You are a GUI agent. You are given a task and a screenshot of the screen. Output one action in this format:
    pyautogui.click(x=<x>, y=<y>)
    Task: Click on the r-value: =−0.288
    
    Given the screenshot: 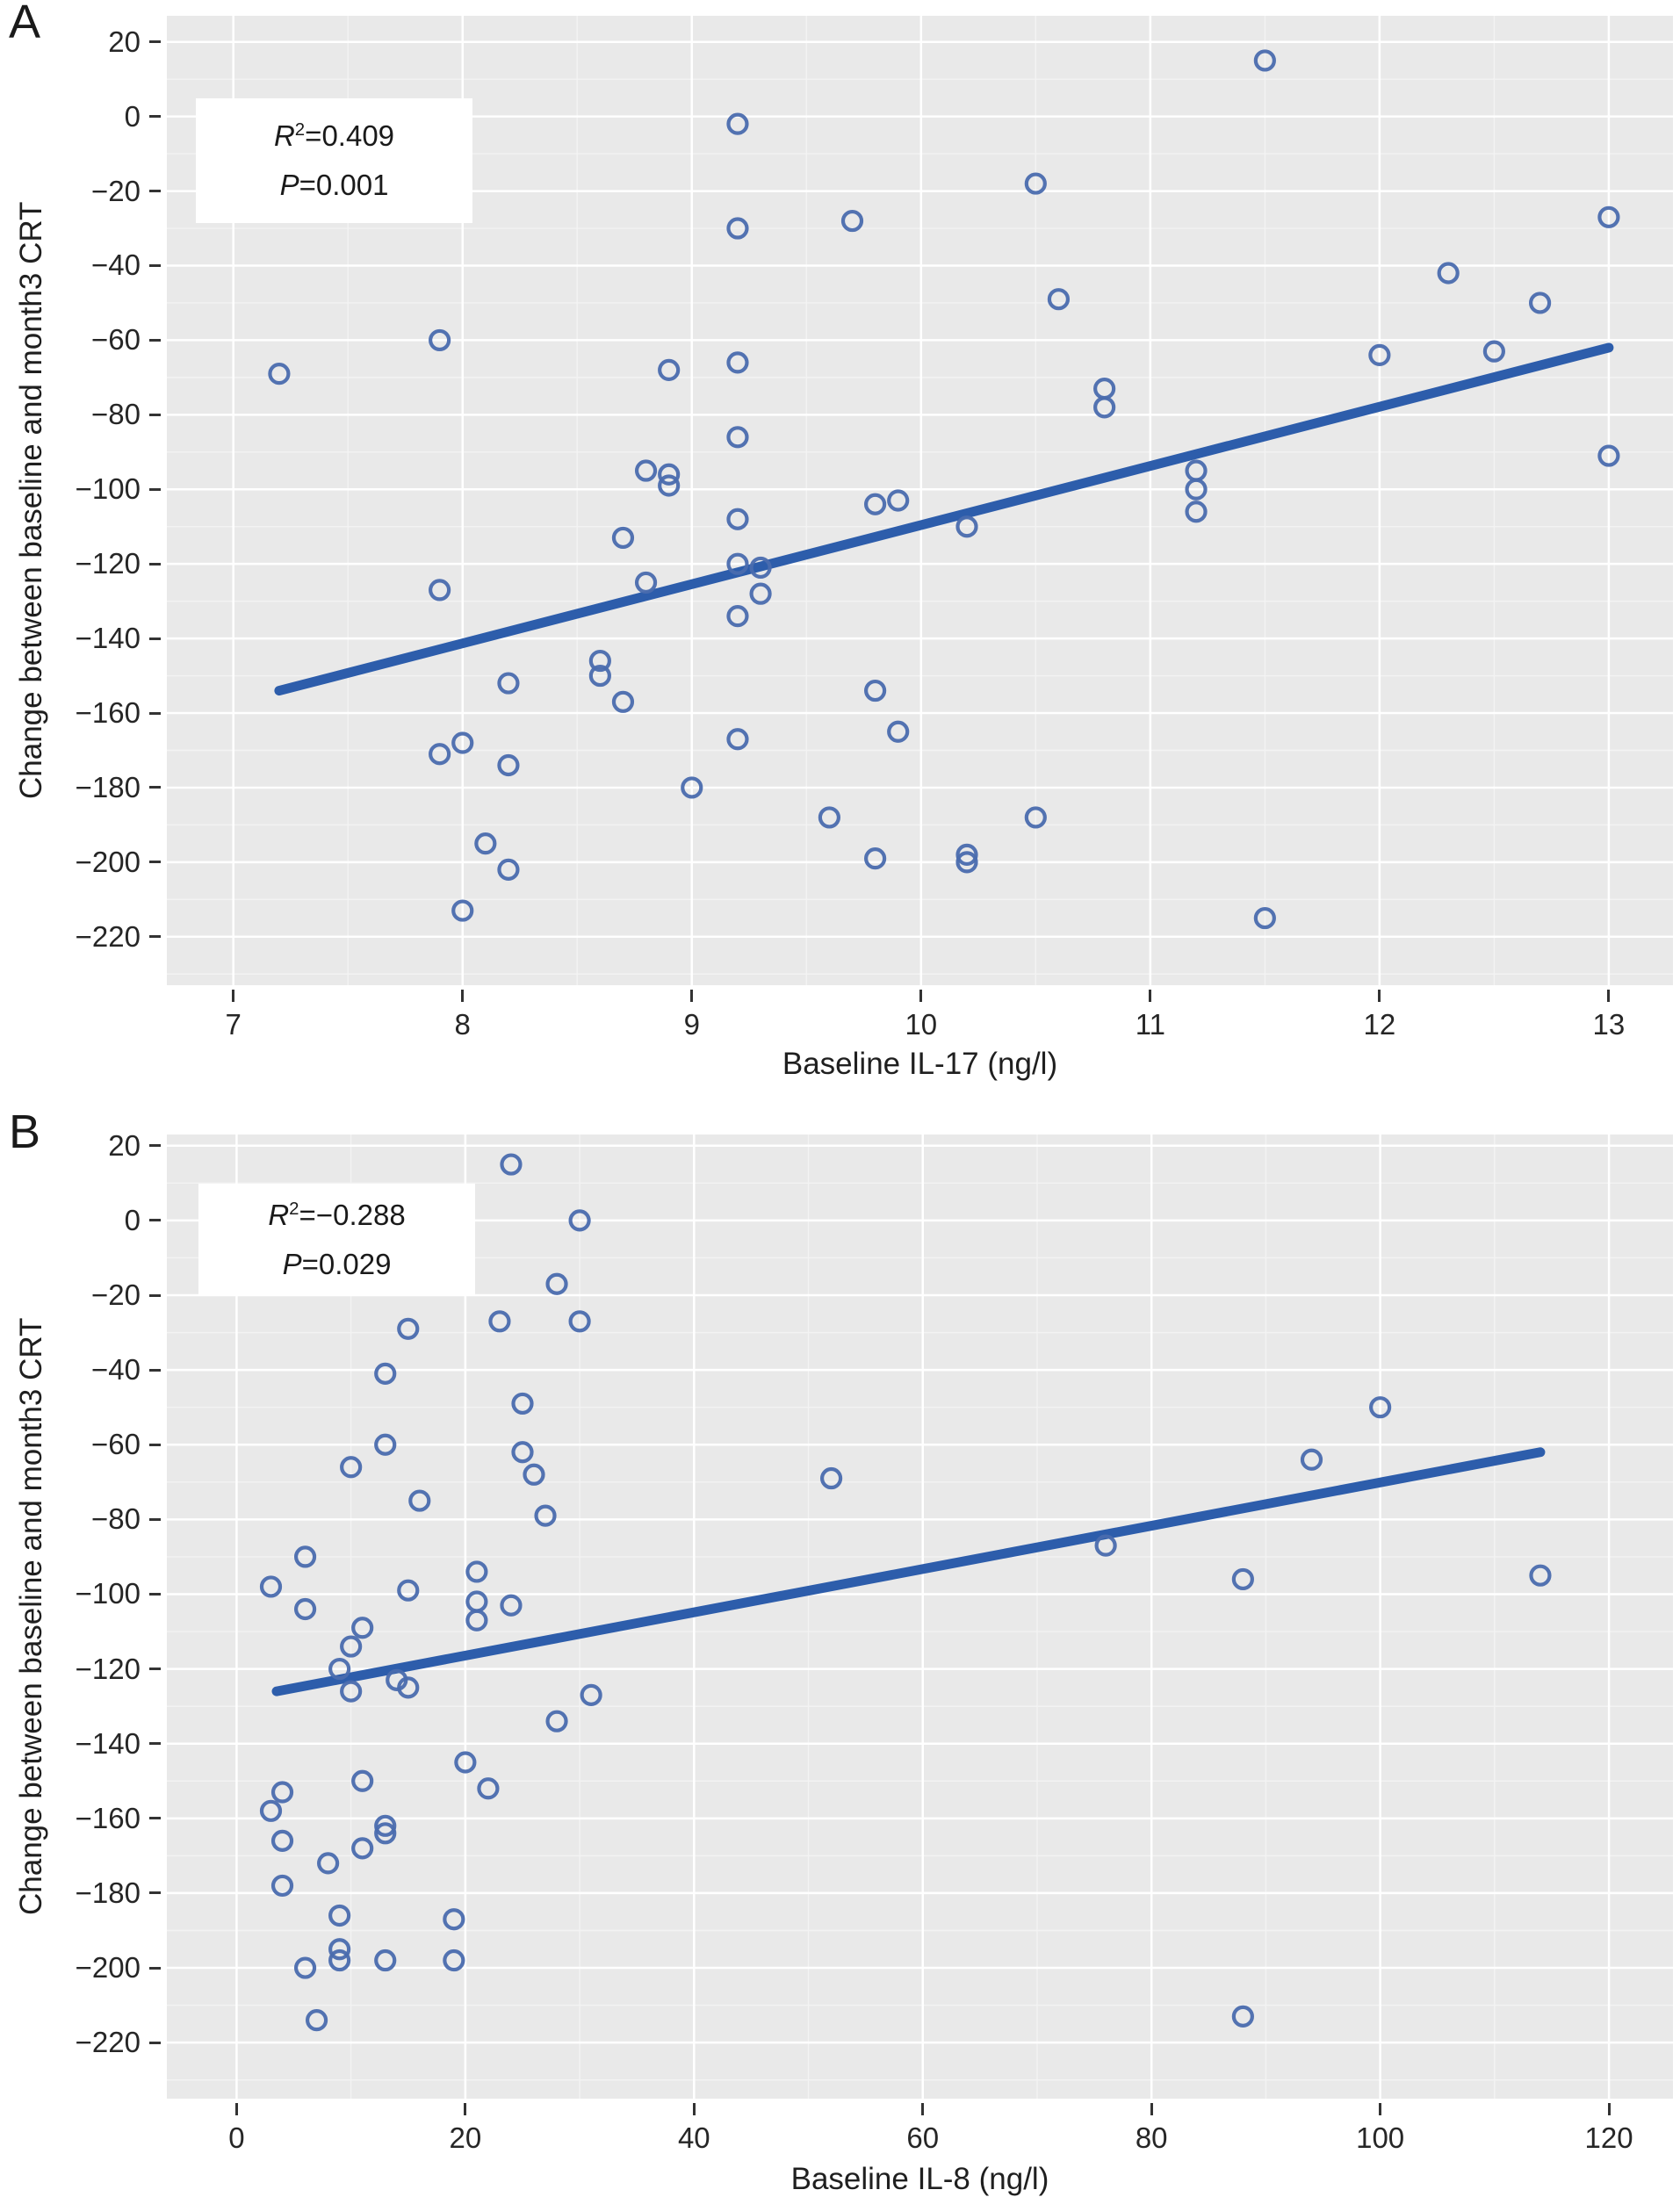 What is the action you would take?
    pyautogui.click(x=352, y=1215)
    